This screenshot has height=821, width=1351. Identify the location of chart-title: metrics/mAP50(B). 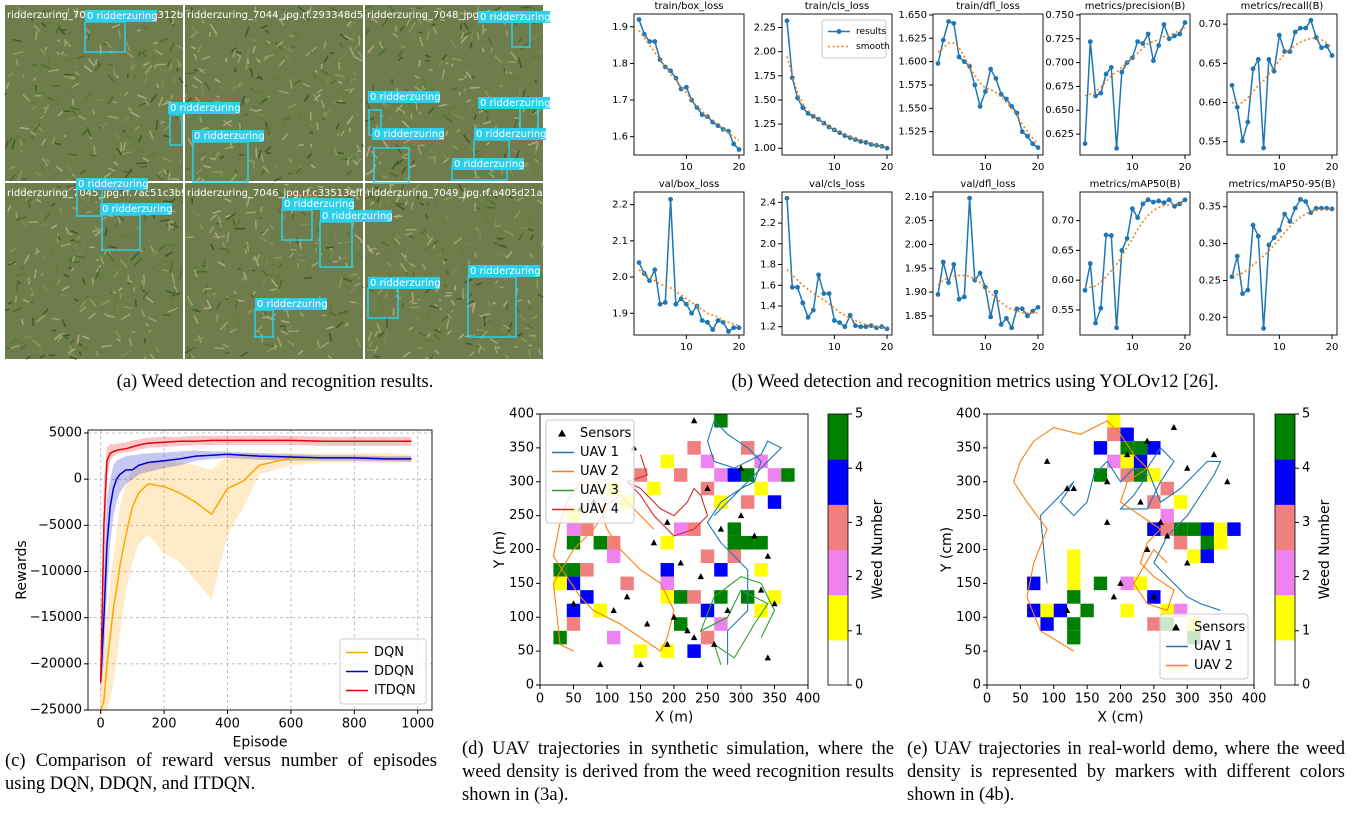
(1135, 184).